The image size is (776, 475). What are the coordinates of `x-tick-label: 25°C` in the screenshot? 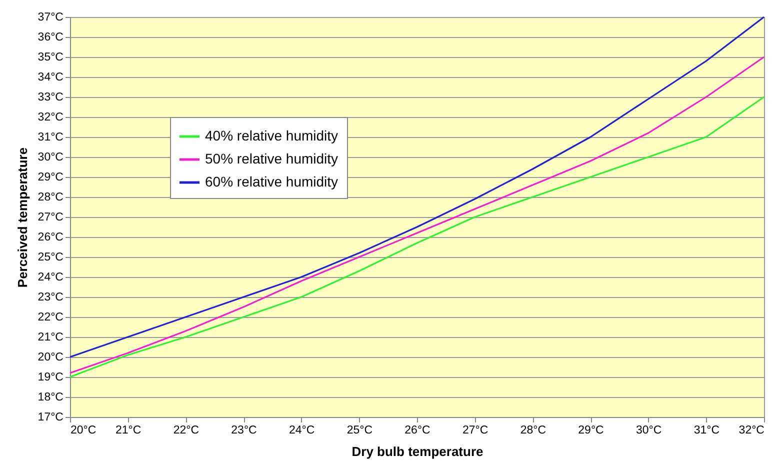 It's located at (359, 430).